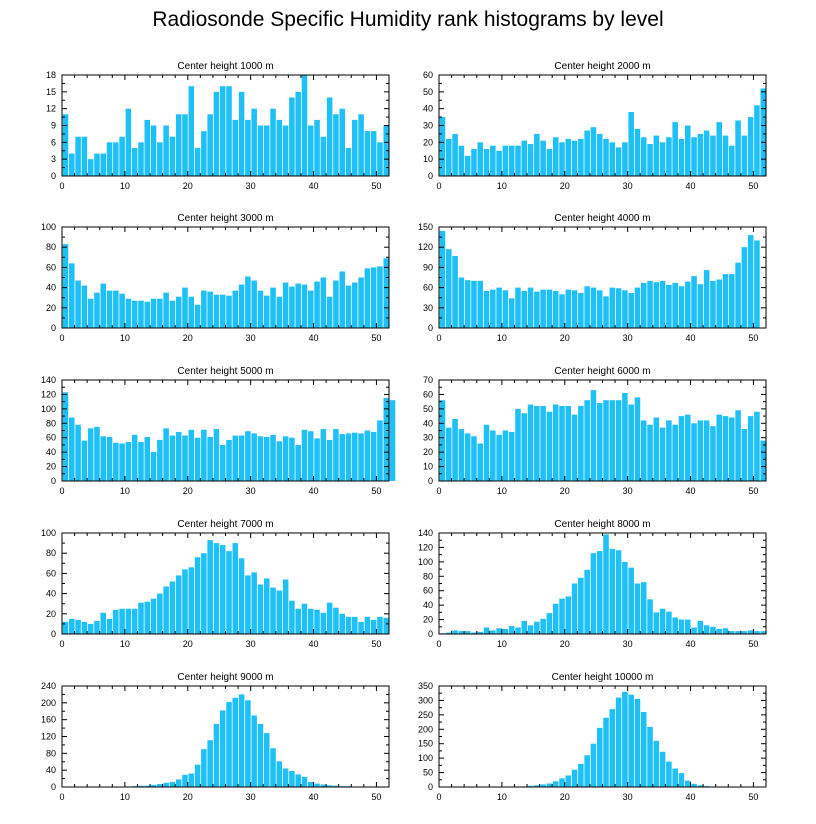  Describe the element at coordinates (428, 576) in the screenshot. I see `y-tick-label: 80` at that location.